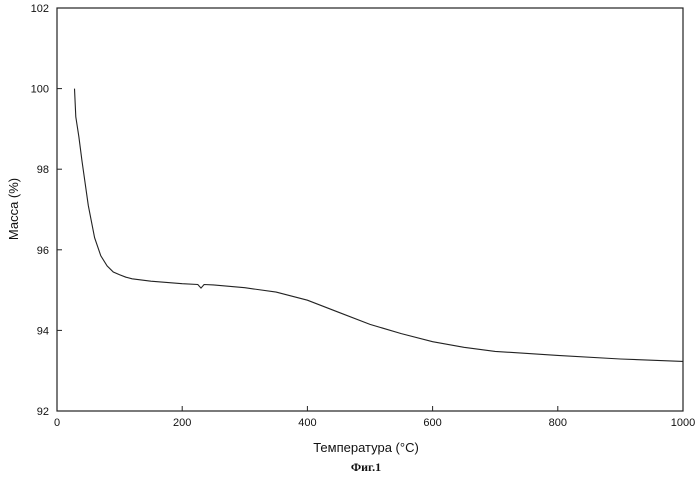 The image size is (699, 481). I want to click on y-tick-label: 102, so click(40, 9).